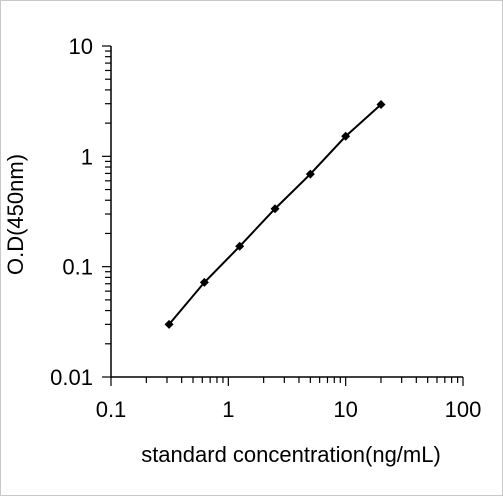 Image resolution: width=503 pixels, height=497 pixels. I want to click on x-tick-label: 1, so click(228, 409).